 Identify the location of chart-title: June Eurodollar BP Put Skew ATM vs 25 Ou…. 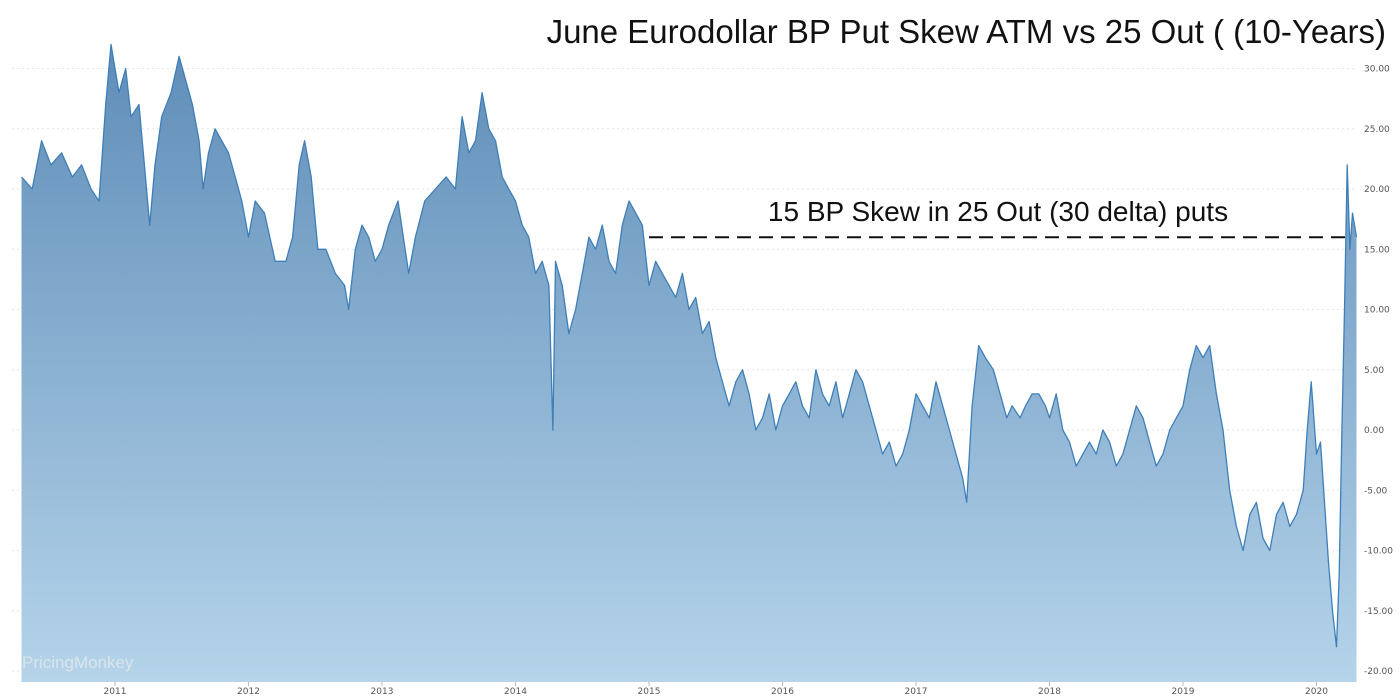
(966, 31).